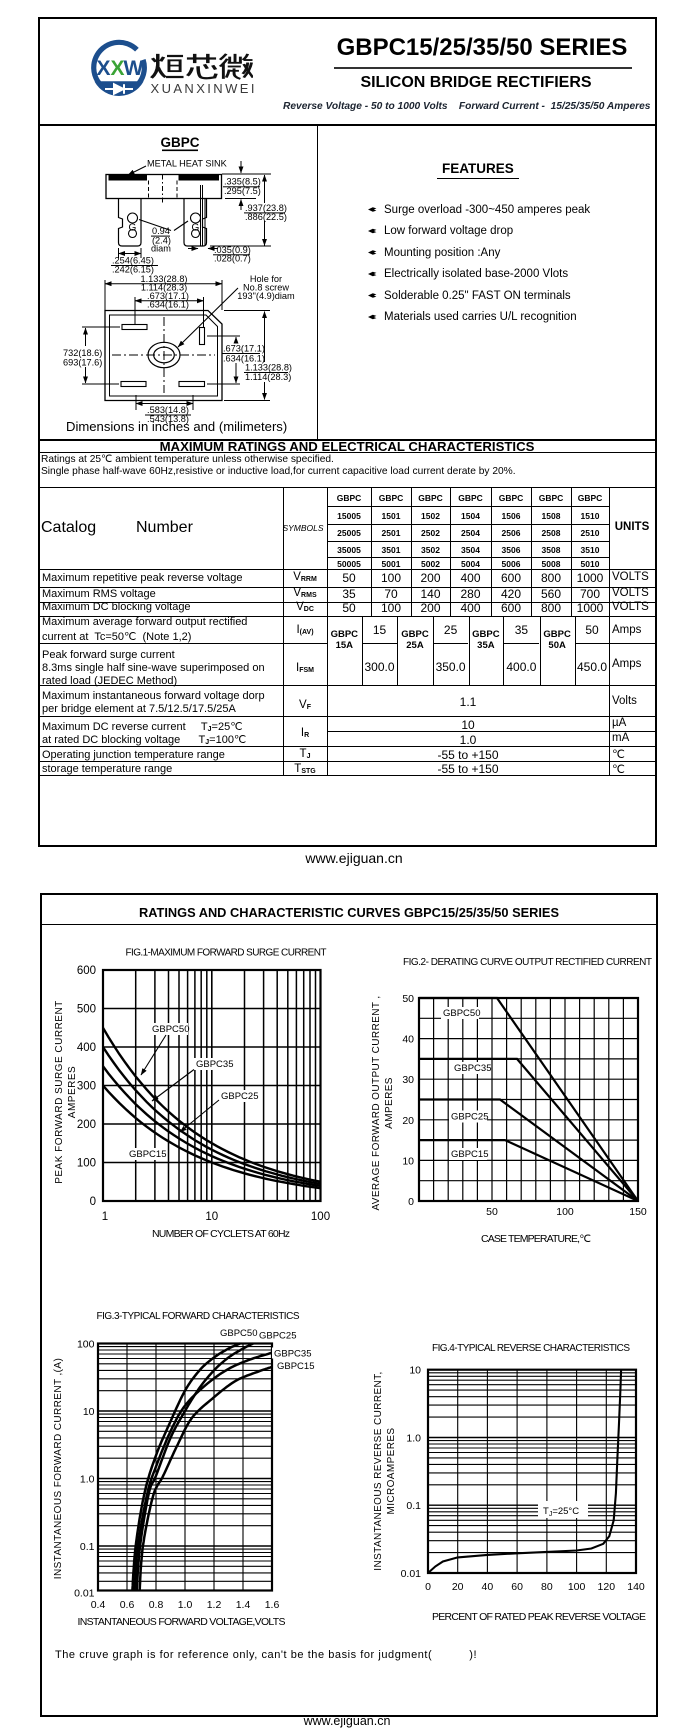 The width and height of the screenshot is (694, 1736). Describe the element at coordinates (176, 426) in the screenshot. I see `svg-text:Dimensions in inches and (mili: Dimensions in inches and (milimeters)` at that location.